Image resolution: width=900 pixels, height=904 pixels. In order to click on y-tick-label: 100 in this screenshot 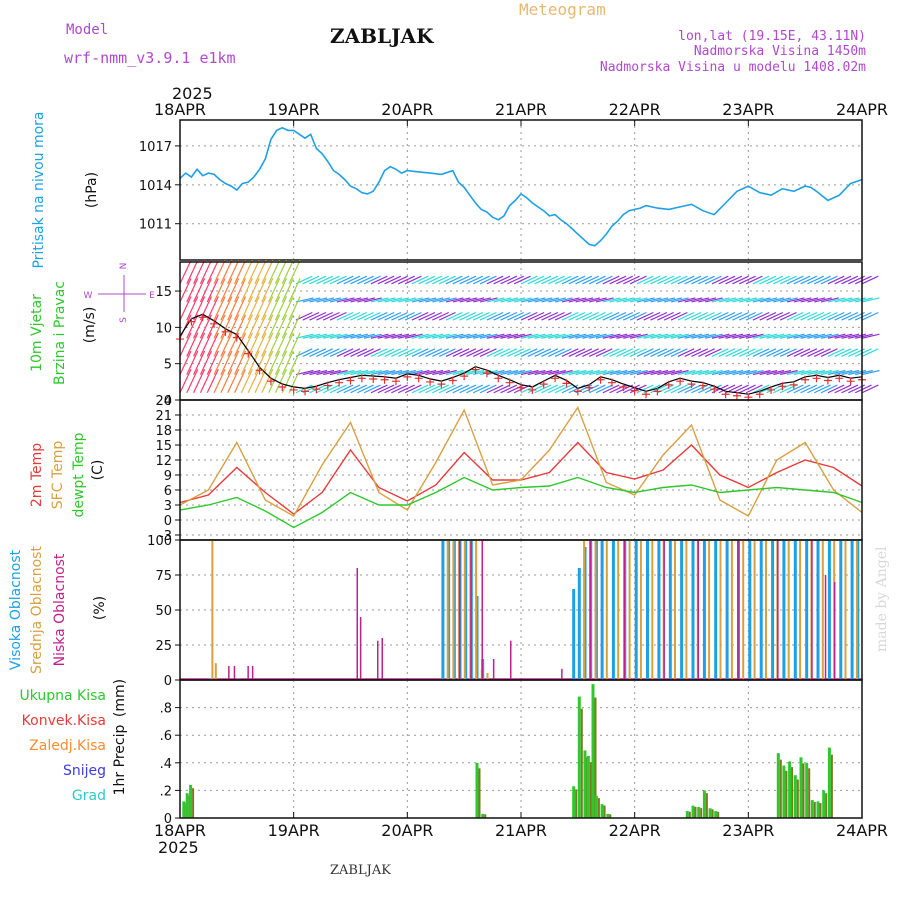, I will do `click(159, 541)`.